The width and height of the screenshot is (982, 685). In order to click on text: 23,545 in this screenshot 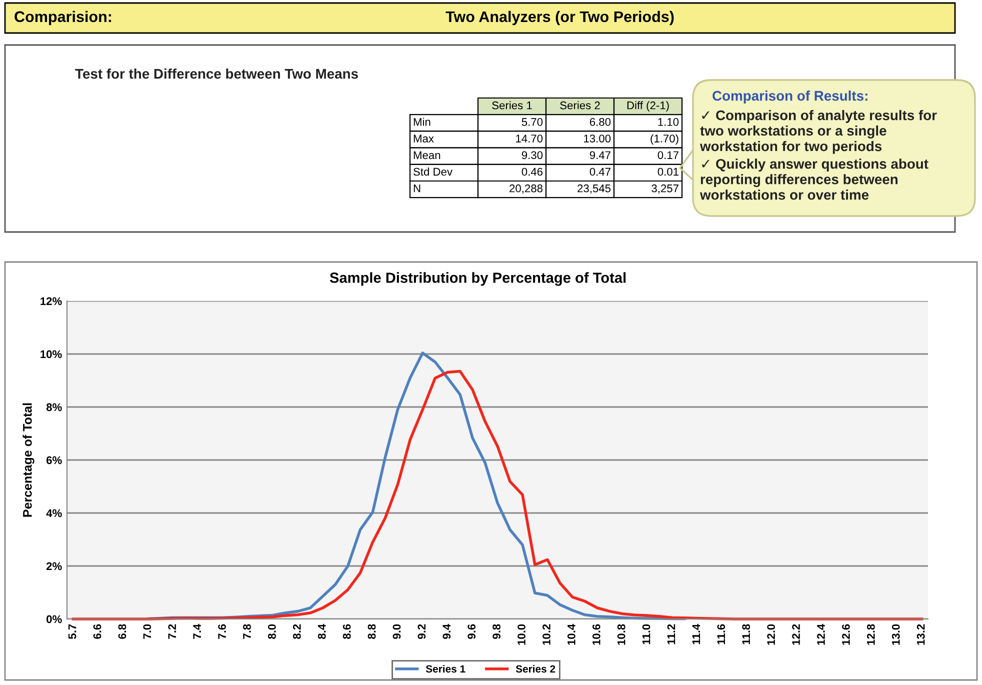, I will do `click(594, 189)`.